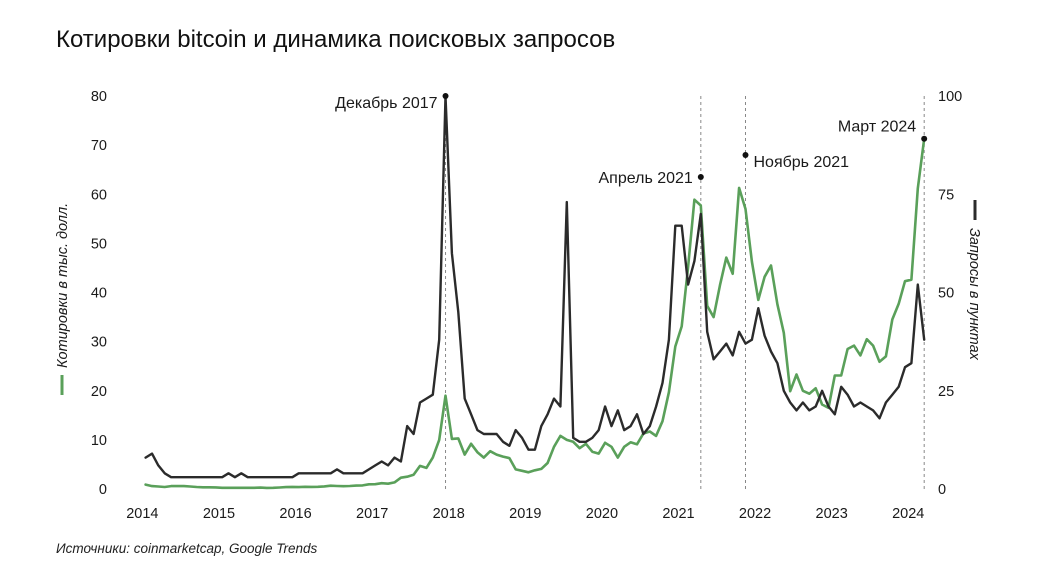 The image size is (1038, 584). Describe the element at coordinates (187, 548) in the screenshot. I see `source-note: Источники: coinmarketcap, Google Trends` at that location.